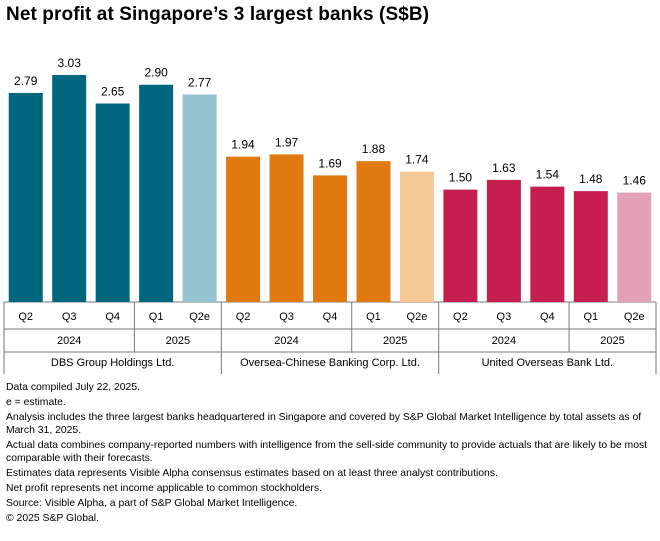 This screenshot has height=541, width=660. I want to click on data-label: 2.65, so click(113, 91).